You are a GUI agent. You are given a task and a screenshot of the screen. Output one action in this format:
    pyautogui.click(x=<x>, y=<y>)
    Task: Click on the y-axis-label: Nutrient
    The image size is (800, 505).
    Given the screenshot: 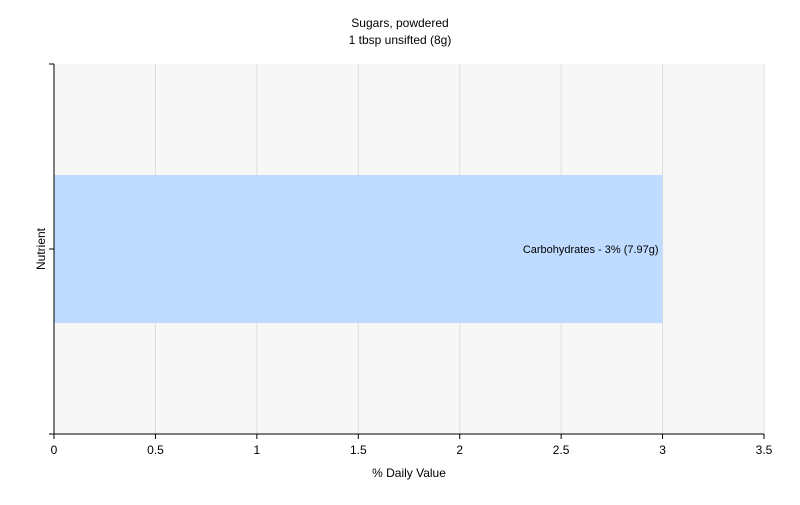 What is the action you would take?
    pyautogui.click(x=41, y=248)
    